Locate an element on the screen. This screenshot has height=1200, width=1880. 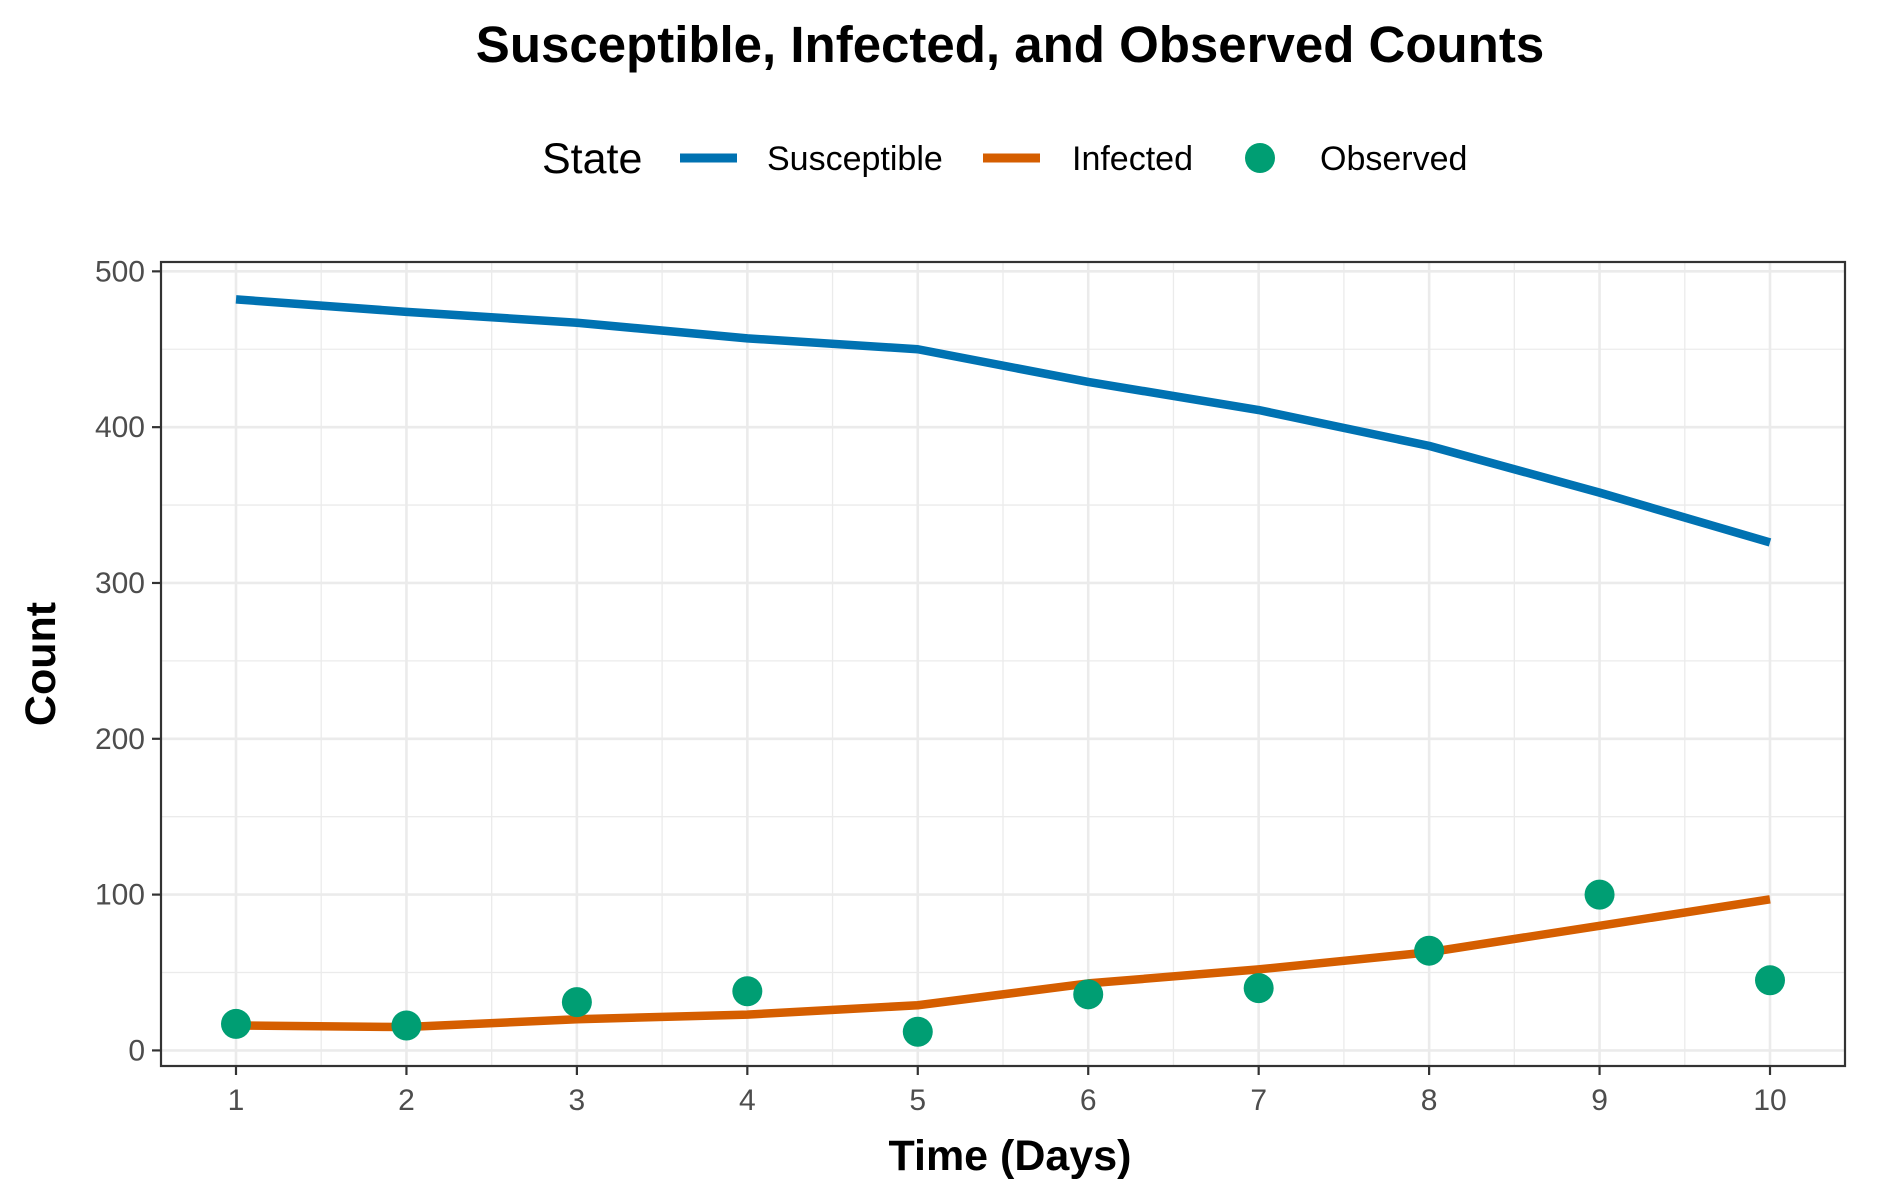
series-line-infected is located at coordinates (1003, 963).